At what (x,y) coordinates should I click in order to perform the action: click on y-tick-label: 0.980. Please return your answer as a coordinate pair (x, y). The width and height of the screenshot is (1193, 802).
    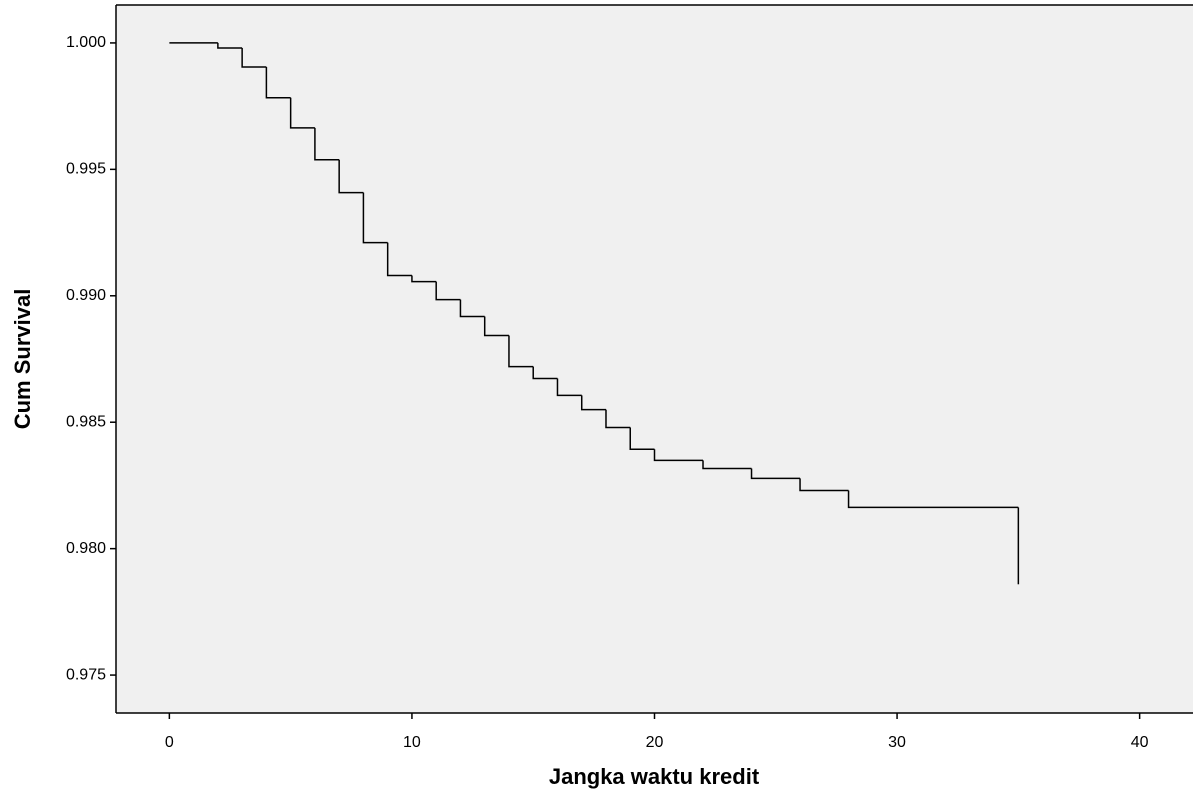
    Looking at the image, I should click on (86, 548).